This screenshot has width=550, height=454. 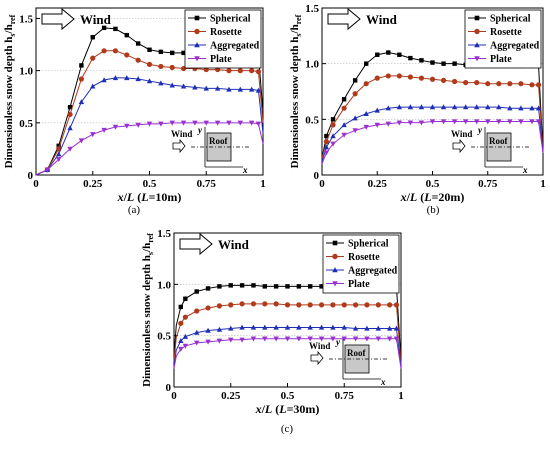 I want to click on inset-x-label: x, so click(x=383, y=382).